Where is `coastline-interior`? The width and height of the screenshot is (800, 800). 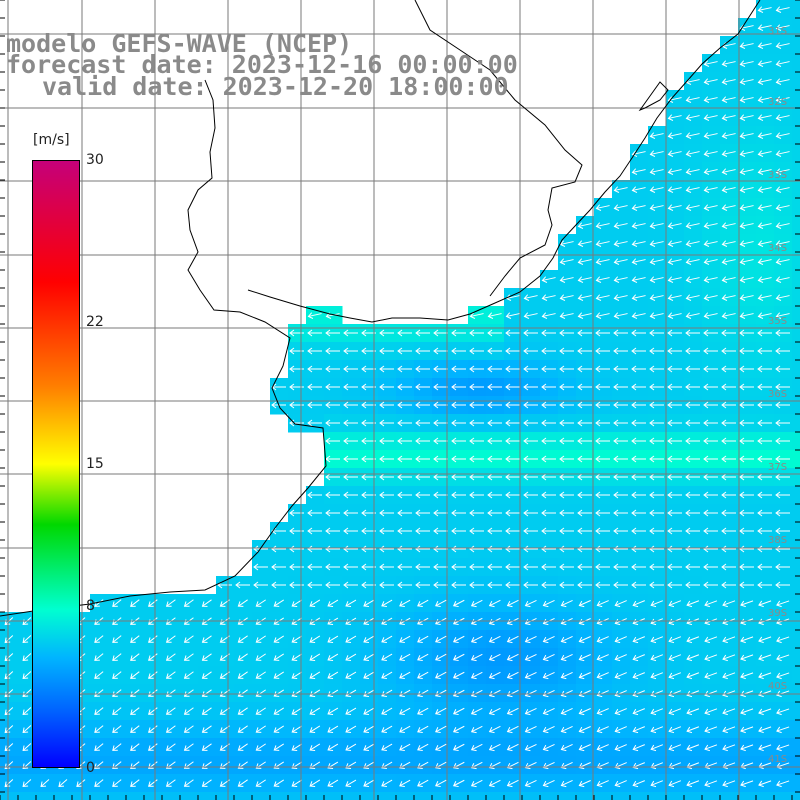
coastline-interior is located at coordinates (498, 148).